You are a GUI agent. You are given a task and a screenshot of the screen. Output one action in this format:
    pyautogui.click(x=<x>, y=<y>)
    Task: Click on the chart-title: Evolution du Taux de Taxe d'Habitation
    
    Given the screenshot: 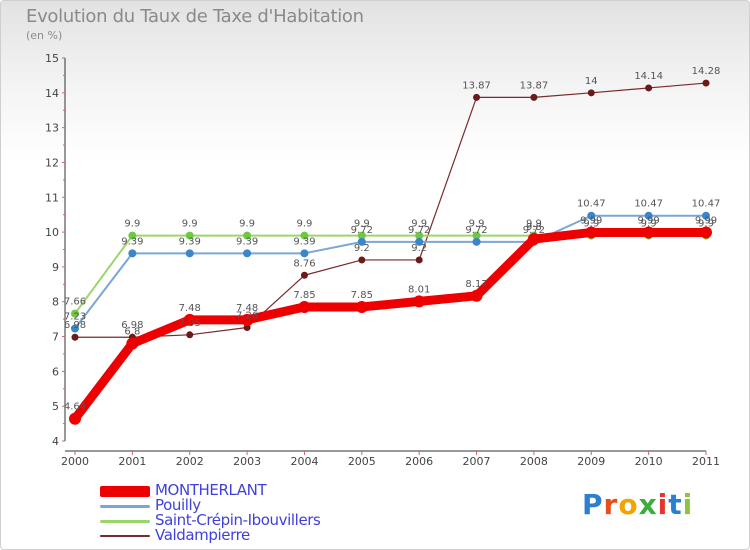 What is the action you would take?
    pyautogui.click(x=195, y=16)
    